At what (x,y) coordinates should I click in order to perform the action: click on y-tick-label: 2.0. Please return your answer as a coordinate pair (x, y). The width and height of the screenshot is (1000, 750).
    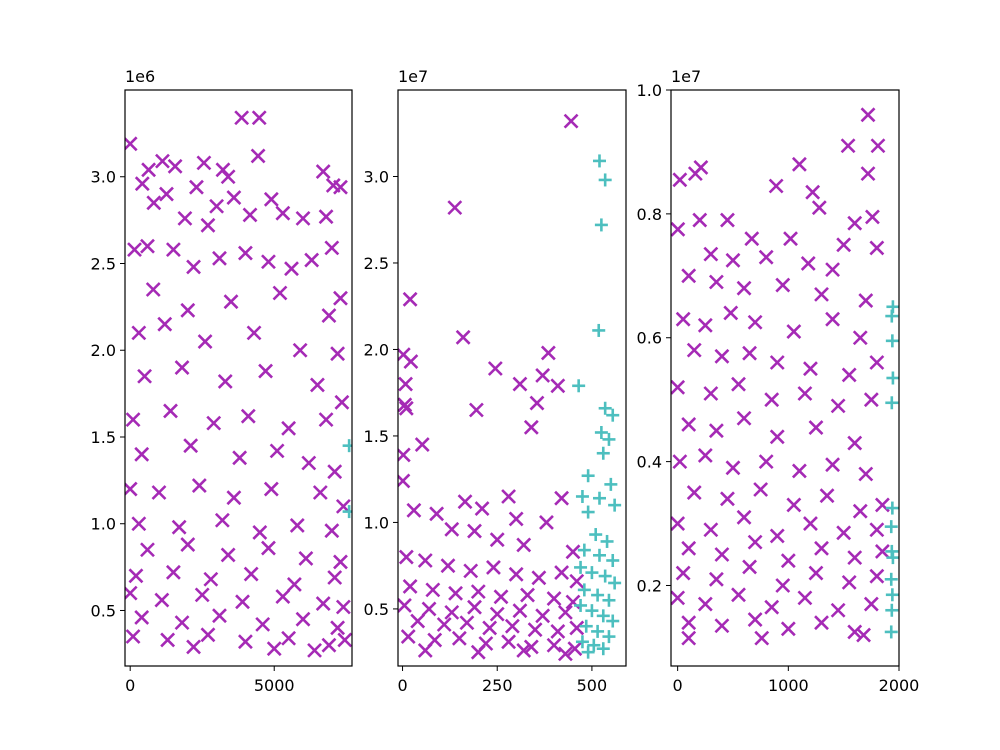
    Looking at the image, I should click on (376, 349).